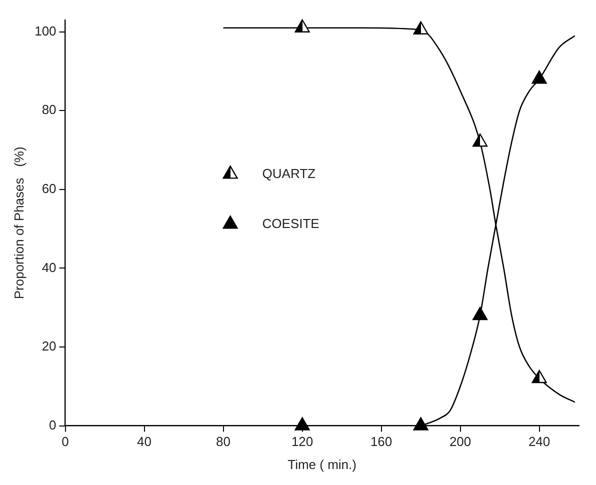 The height and width of the screenshot is (485, 596). What do you see at coordinates (291, 223) in the screenshot?
I see `legend-label: COESITE` at bounding box center [291, 223].